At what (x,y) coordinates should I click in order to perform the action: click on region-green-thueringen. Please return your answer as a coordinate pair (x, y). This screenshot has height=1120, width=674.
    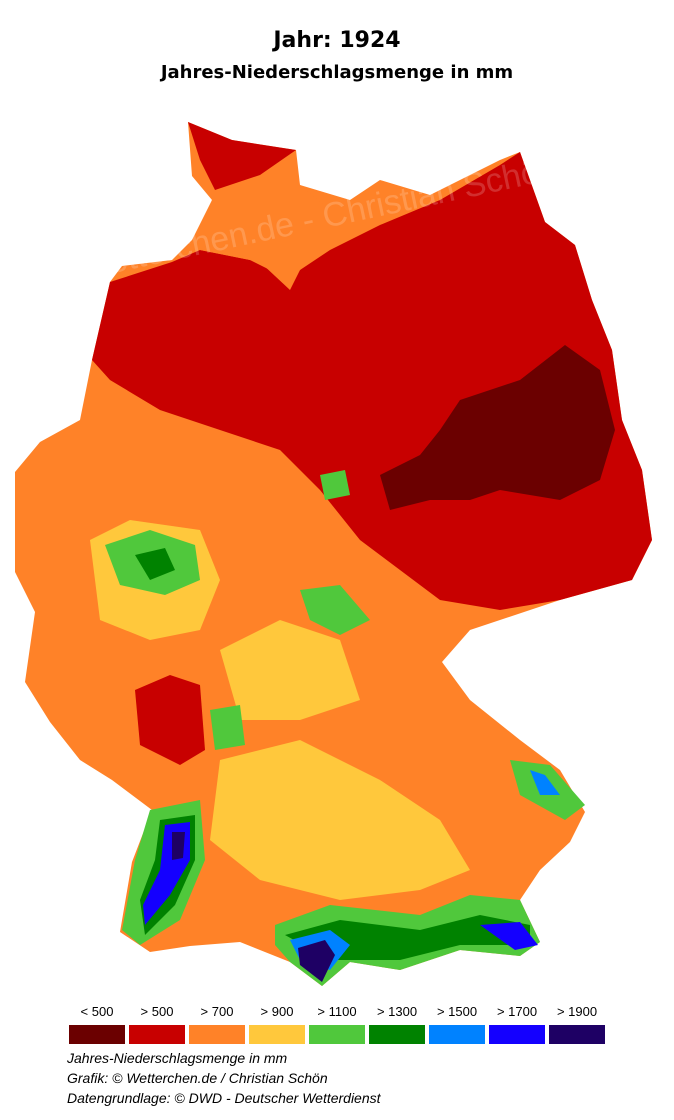
    Looking at the image, I should click on (335, 610).